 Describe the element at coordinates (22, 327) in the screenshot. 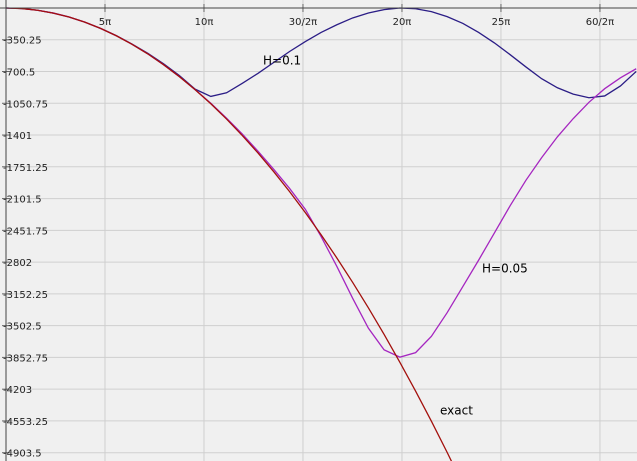

I see `y-tick-label: -3502.5` at that location.